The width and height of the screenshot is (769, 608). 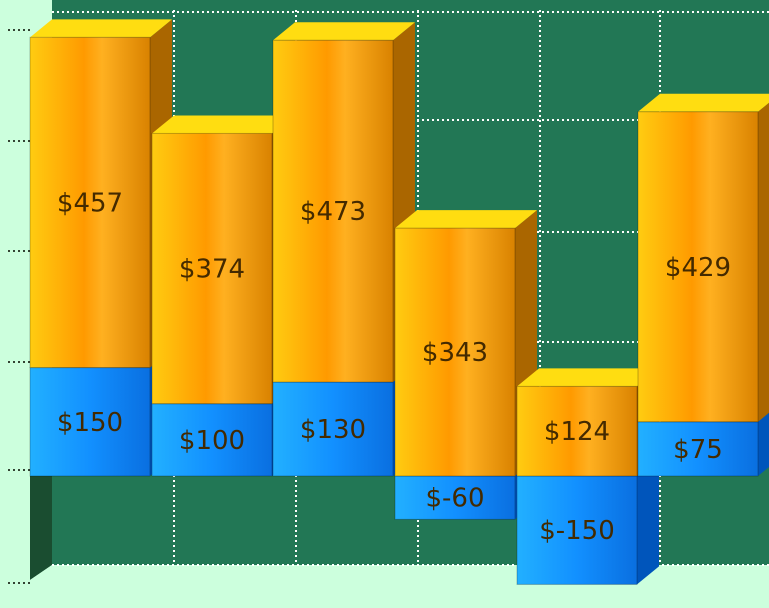 I want to click on data-label: $100, so click(x=212, y=441).